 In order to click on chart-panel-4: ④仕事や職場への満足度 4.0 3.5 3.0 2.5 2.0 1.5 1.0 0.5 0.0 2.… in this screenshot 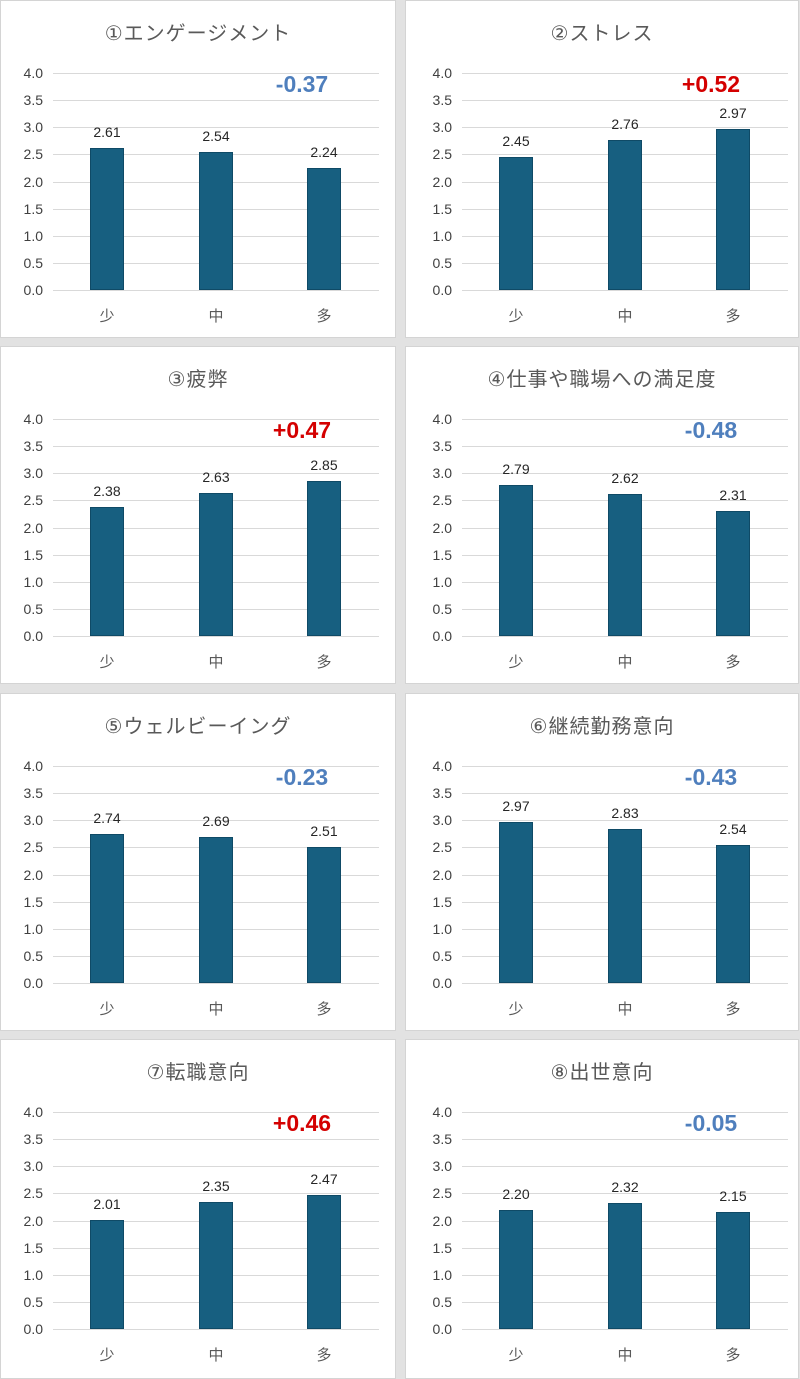, I will do `click(602, 515)`.